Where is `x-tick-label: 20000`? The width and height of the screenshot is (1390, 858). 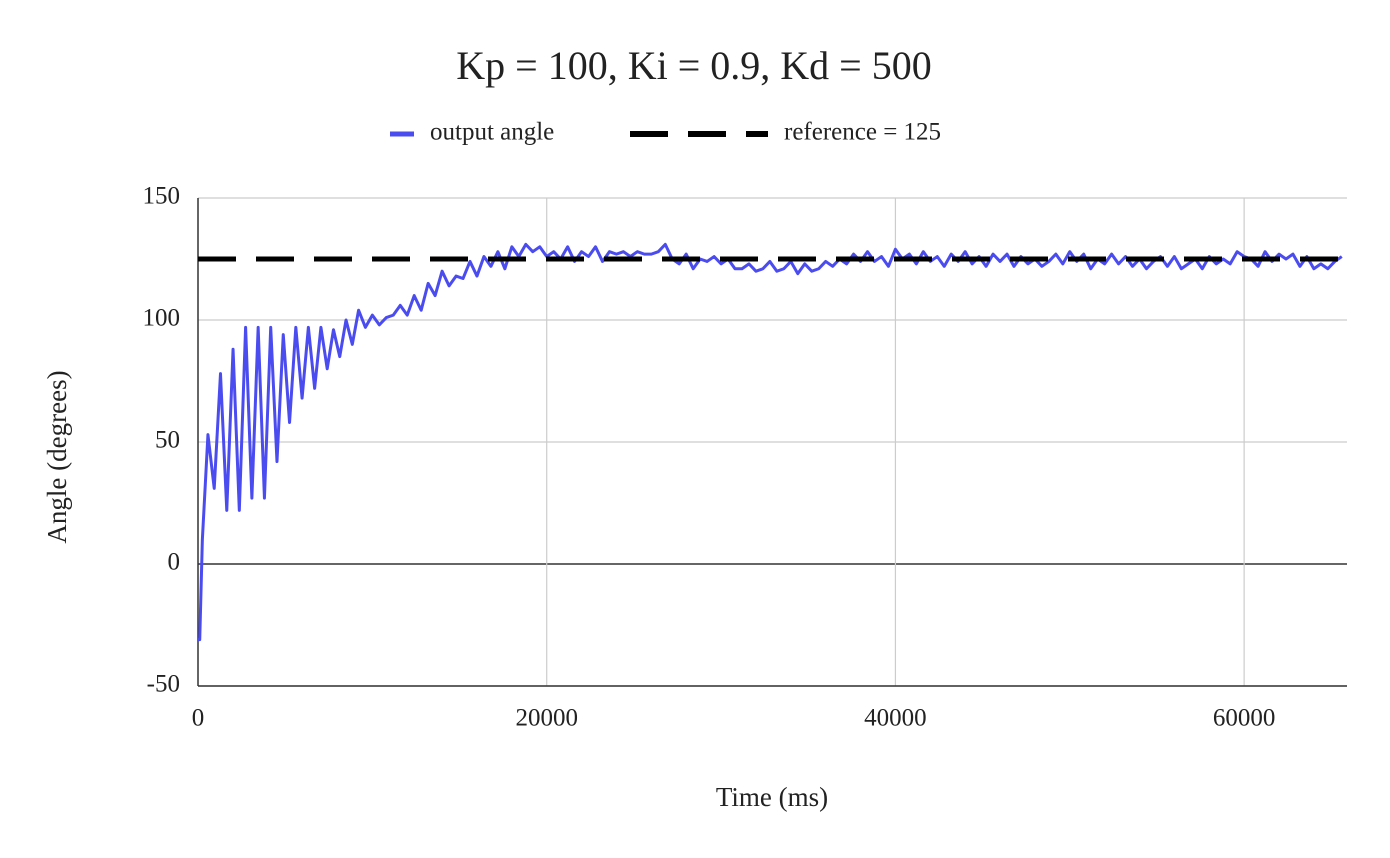 x-tick-label: 20000 is located at coordinates (546, 718).